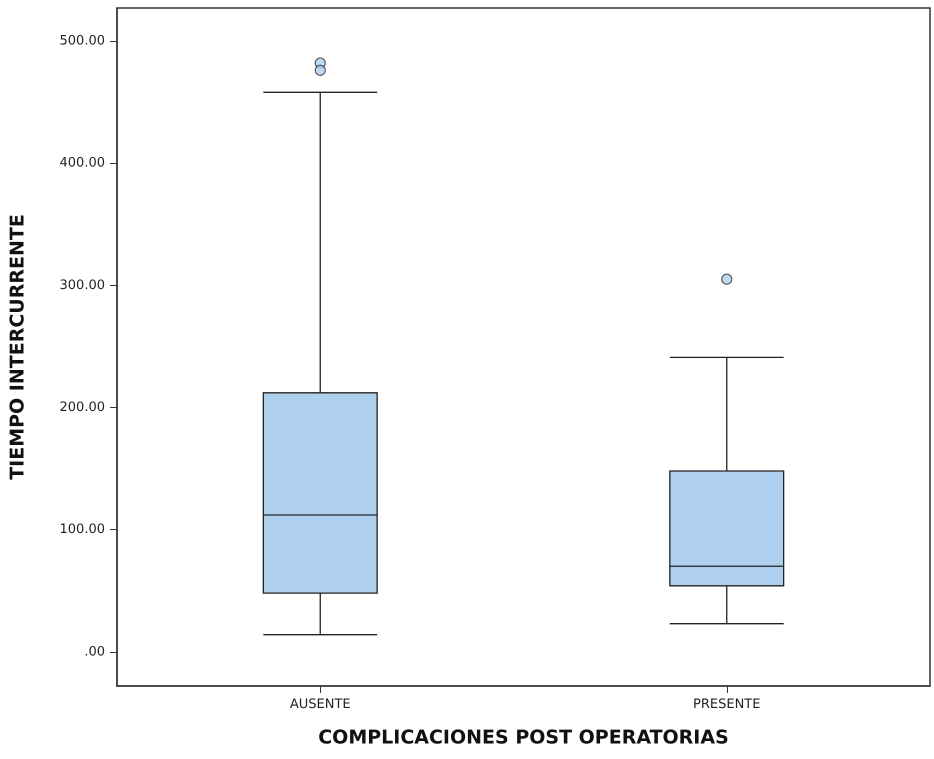 This screenshot has height=759, width=934. What do you see at coordinates (17, 347) in the screenshot?
I see `y-axis-title: TIEMPO INTERCURRENTE` at bounding box center [17, 347].